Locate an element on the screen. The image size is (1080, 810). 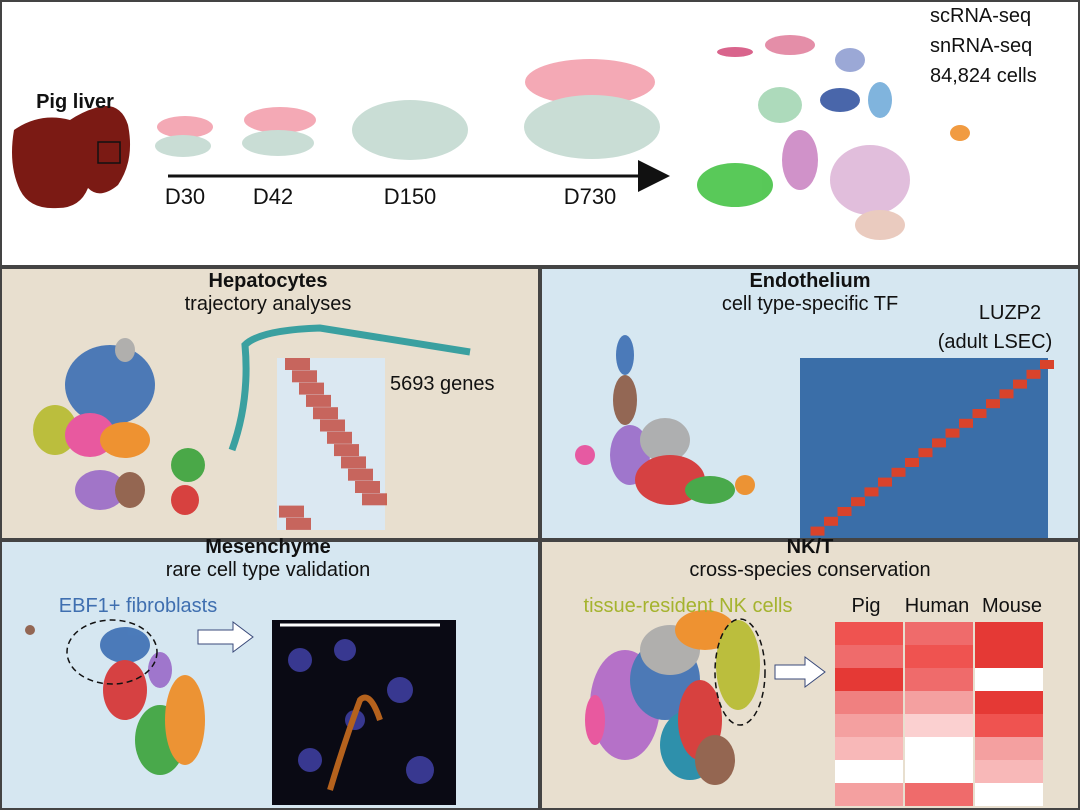
annotation: EBF1+ fibroblasts is located at coordinates (138, 606).